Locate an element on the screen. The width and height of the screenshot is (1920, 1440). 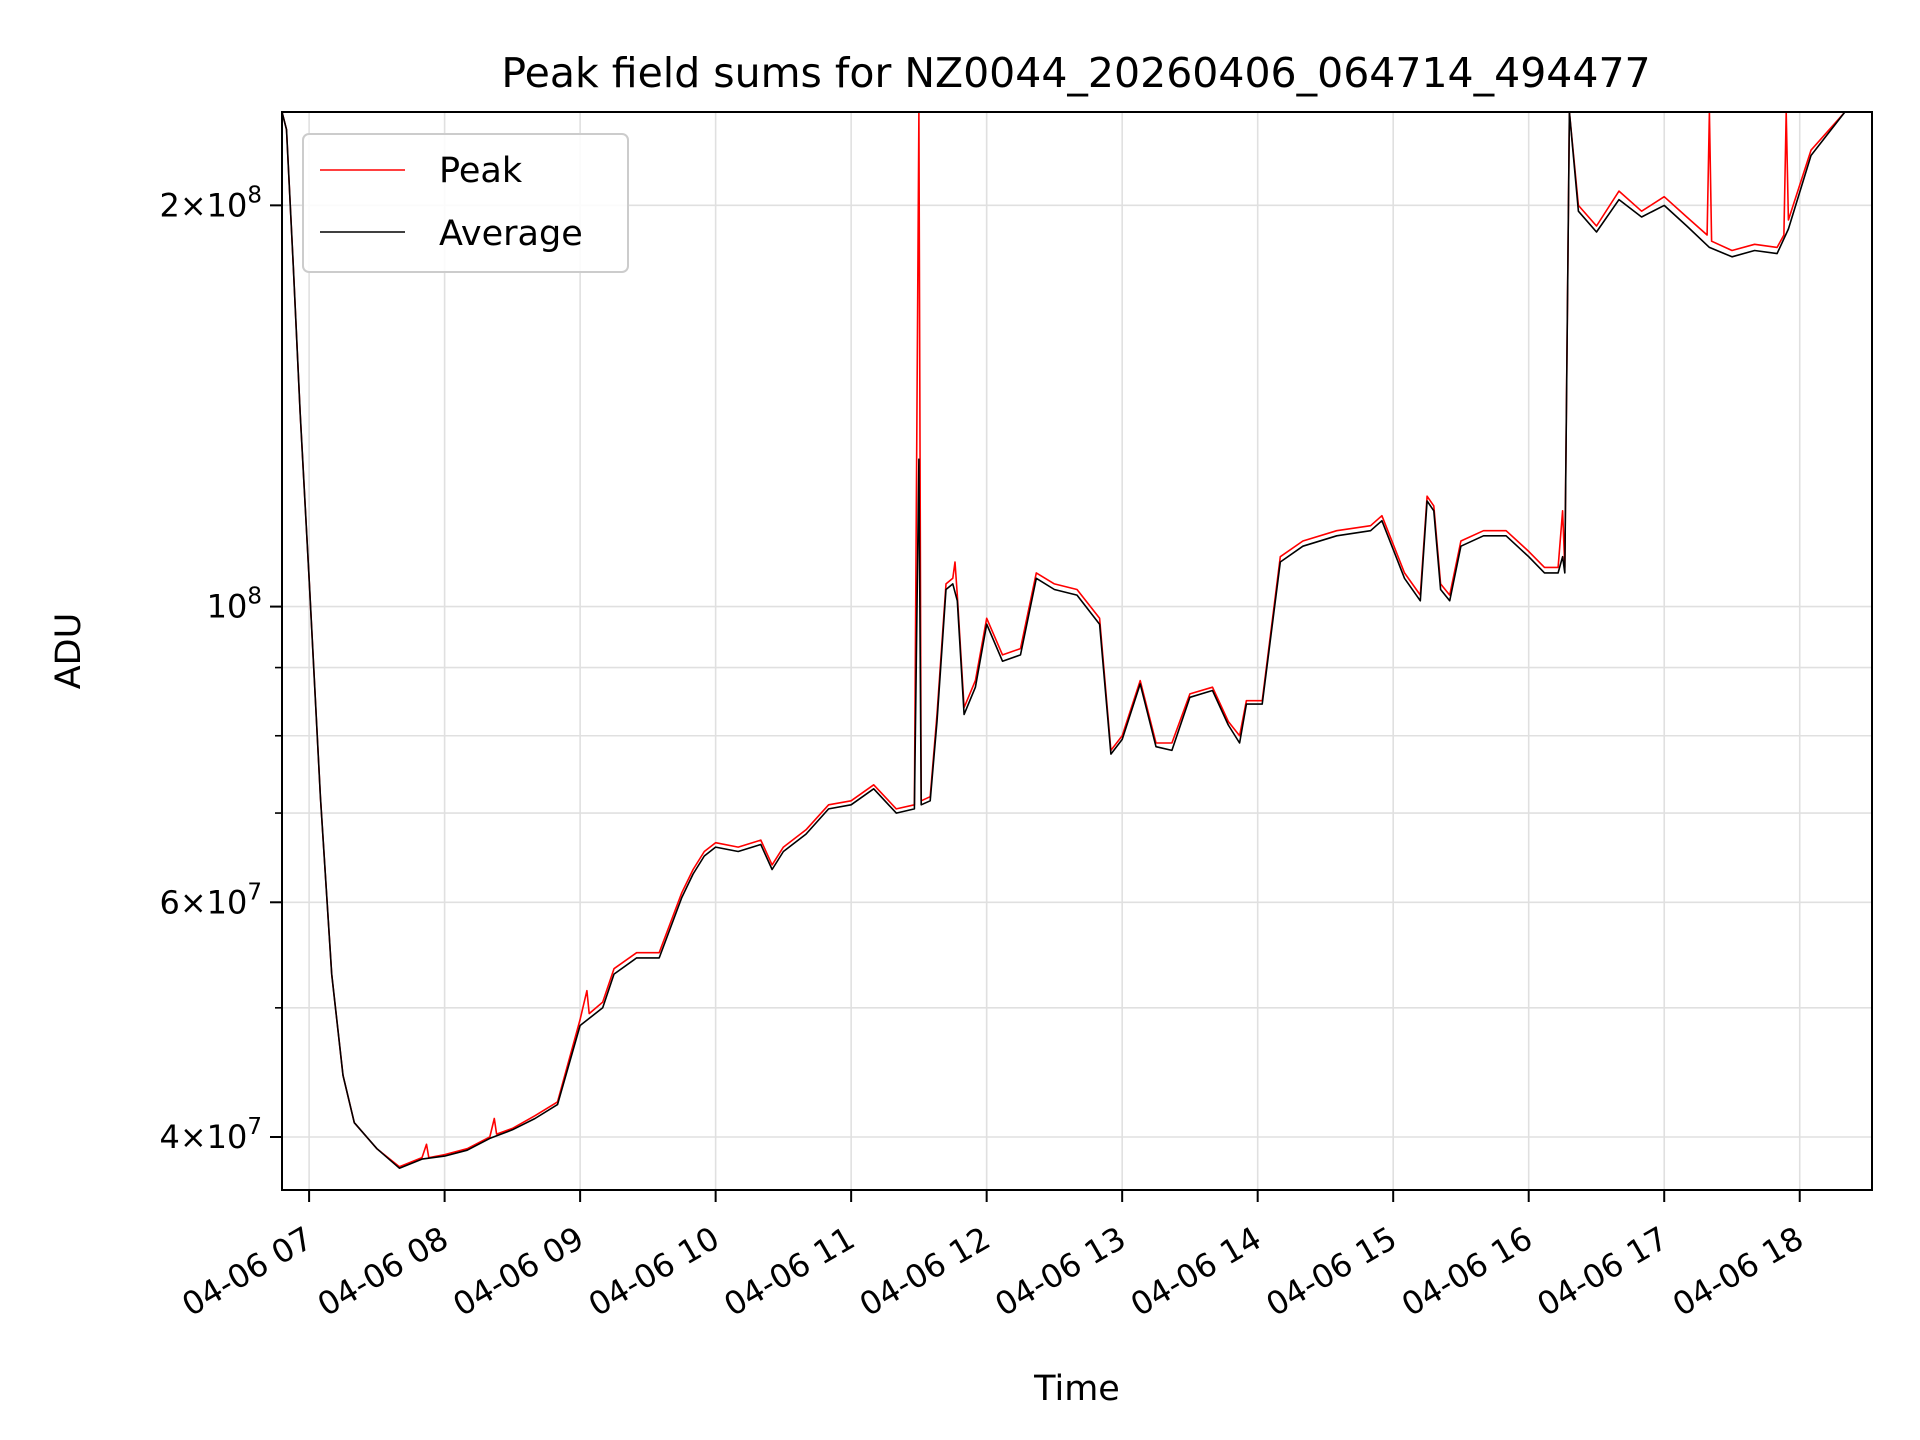
x-tick-label: 04-06 08 is located at coordinates (383, 1271).